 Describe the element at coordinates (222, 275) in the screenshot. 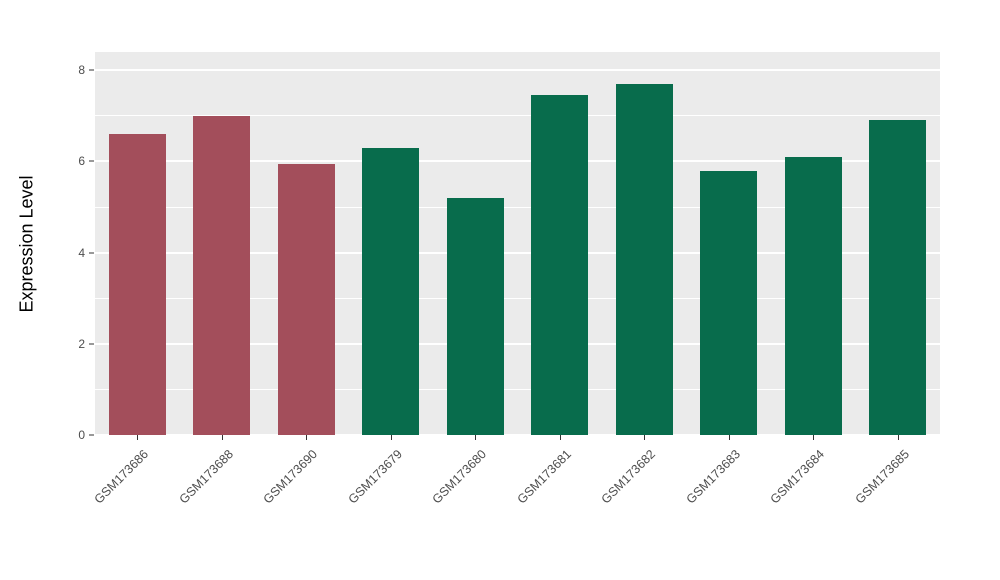

I see `bar-GSM173688` at that location.